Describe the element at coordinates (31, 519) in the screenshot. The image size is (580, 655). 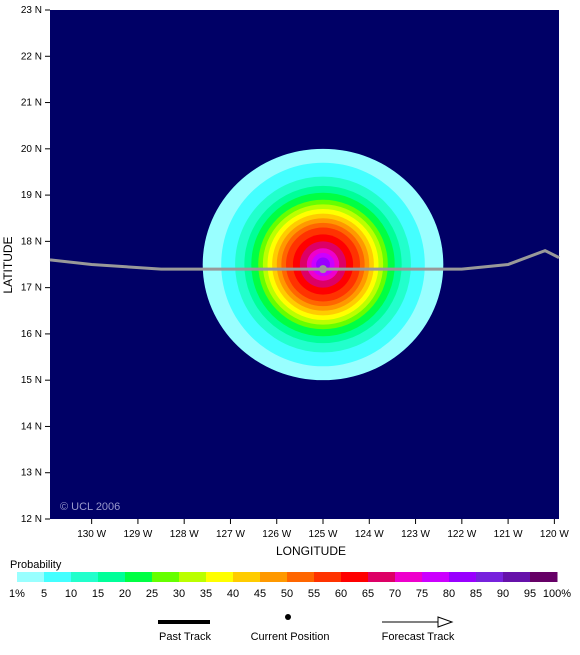
I see `y-tick-label: 12 N` at that location.